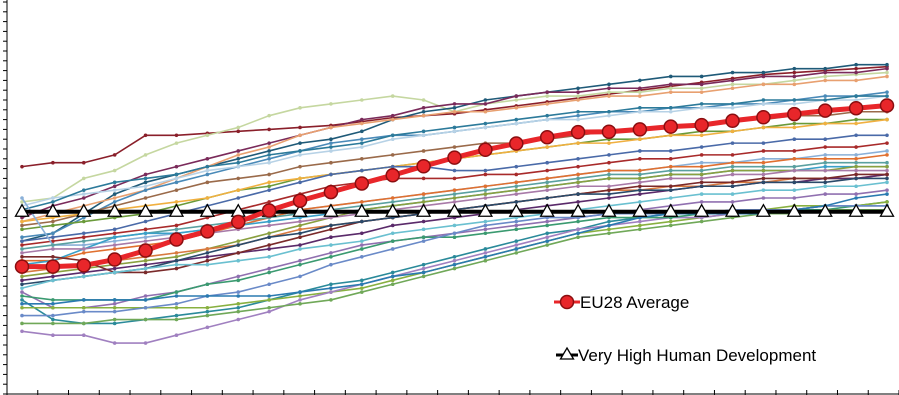 The image size is (899, 395). What do you see at coordinates (176, 253) in the screenshot?
I see `series-20-point` at bounding box center [176, 253].